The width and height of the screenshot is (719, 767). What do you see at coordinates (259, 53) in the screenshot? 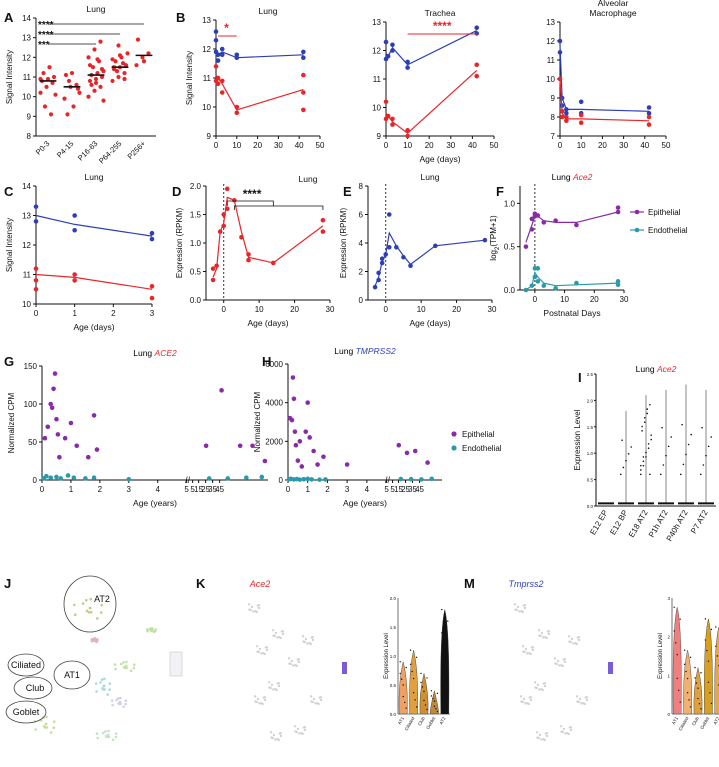
I see `series-line-blue` at bounding box center [259, 53].